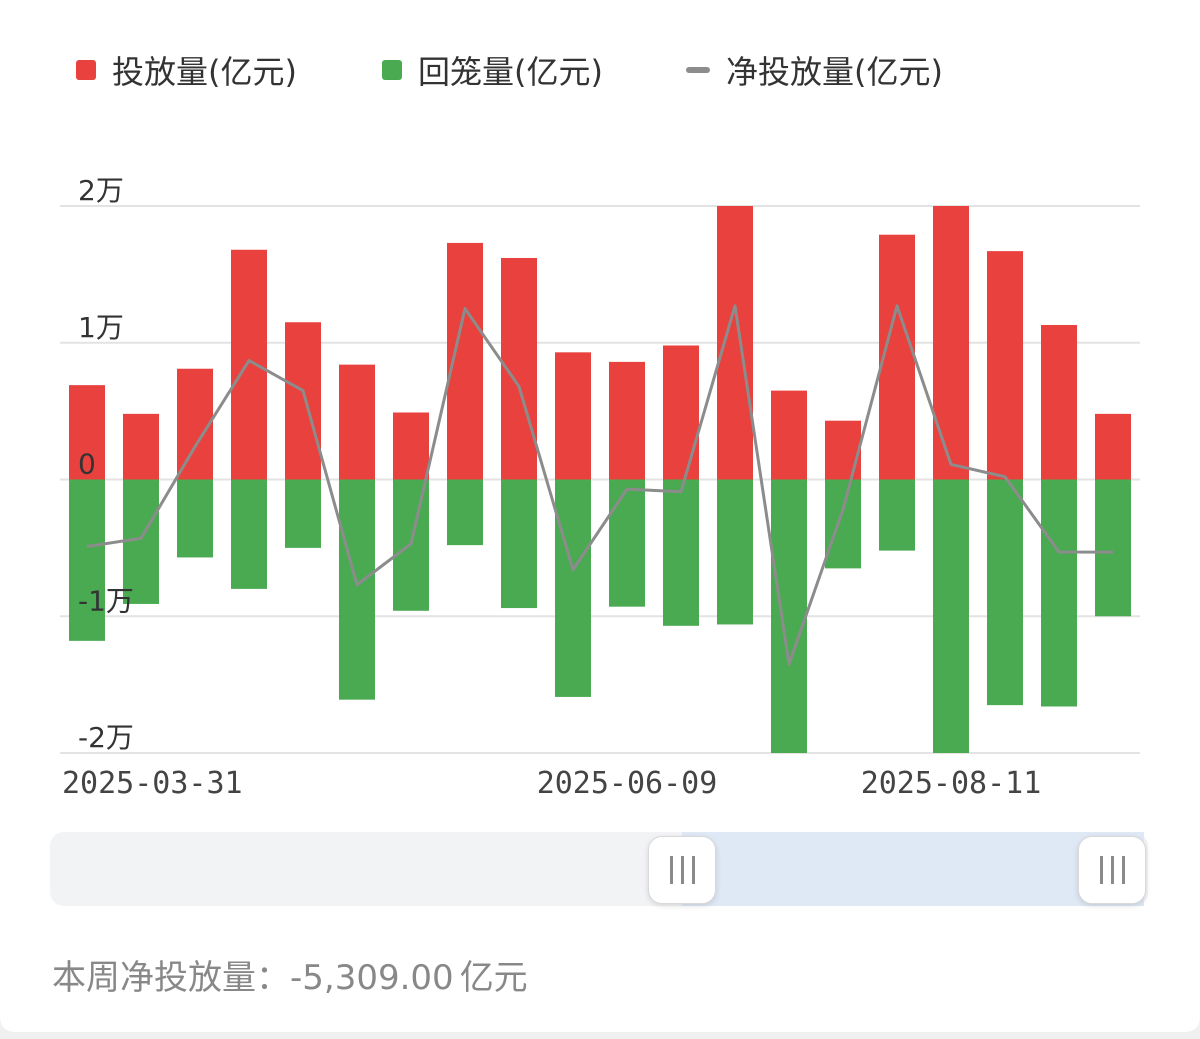 Image resolution: width=1200 pixels, height=1039 pixels. I want to click on x-tick-label: 2025-06-09, so click(627, 783).